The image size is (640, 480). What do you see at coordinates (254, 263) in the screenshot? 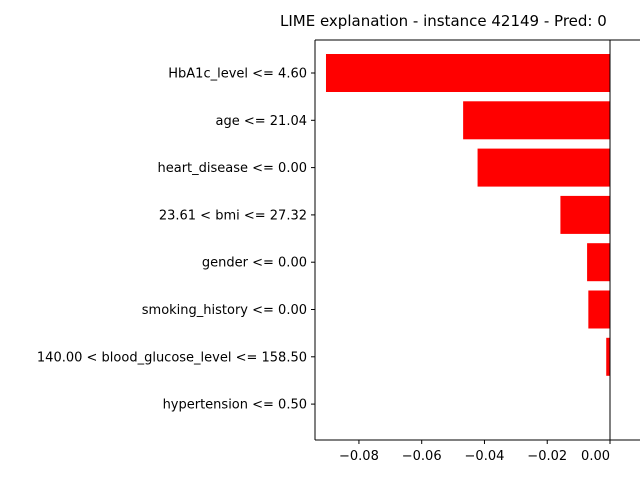
I see `y-tick-label: gender <= 0.00` at bounding box center [254, 263].